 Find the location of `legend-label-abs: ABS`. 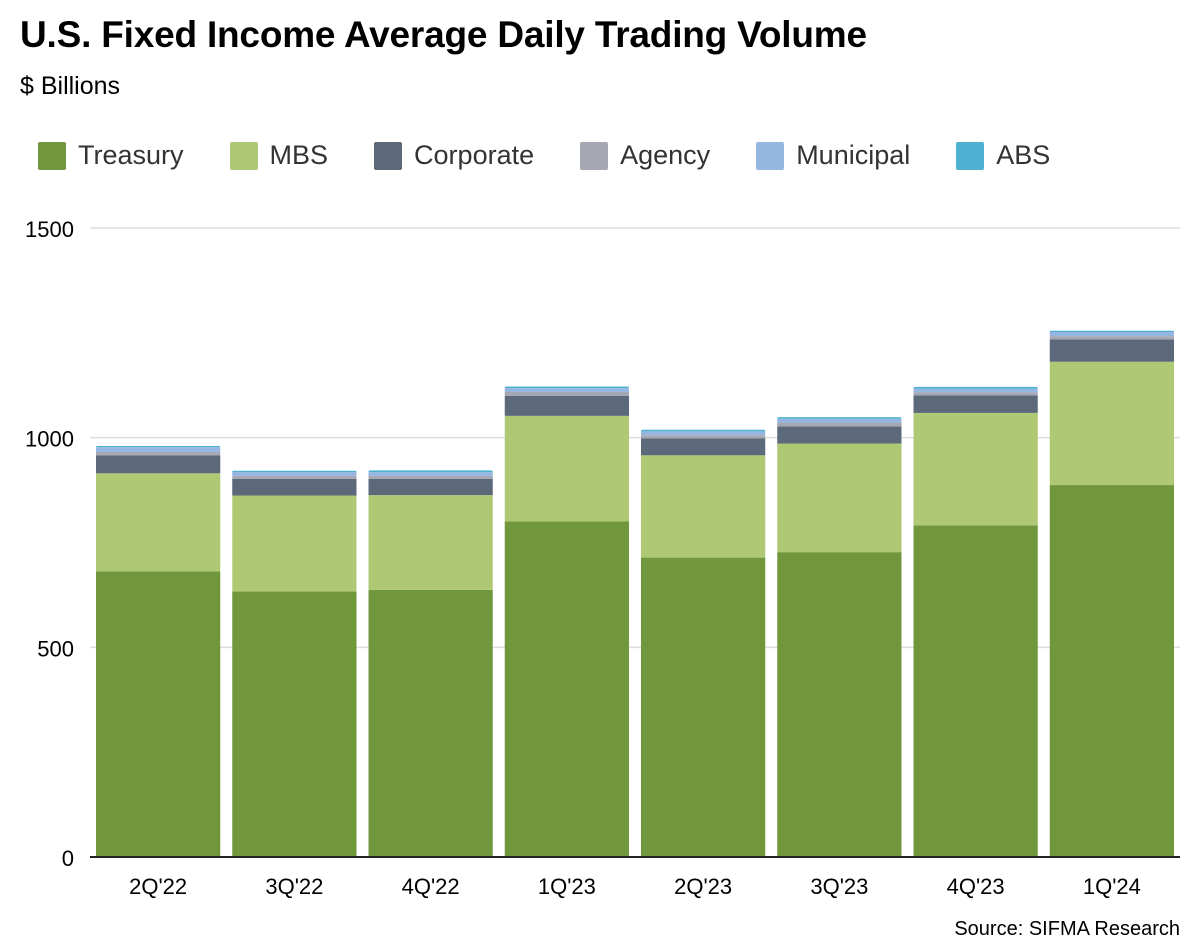

legend-label-abs: ABS is located at coordinates (1023, 155).